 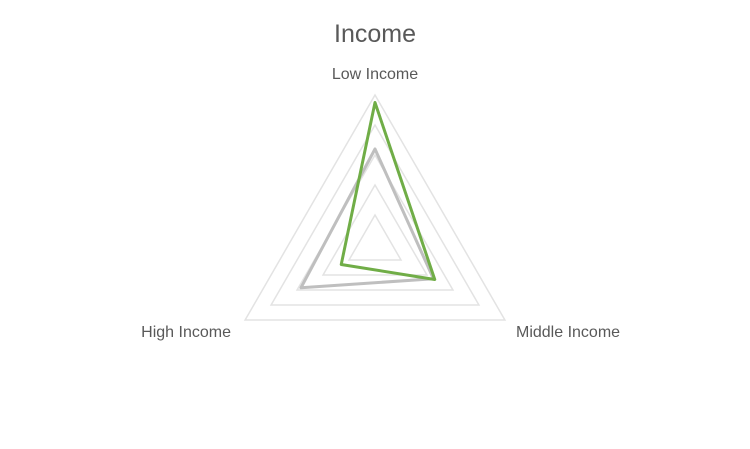 What do you see at coordinates (568, 332) in the screenshot?
I see `axis-label-middle-income: Middle Income` at bounding box center [568, 332].